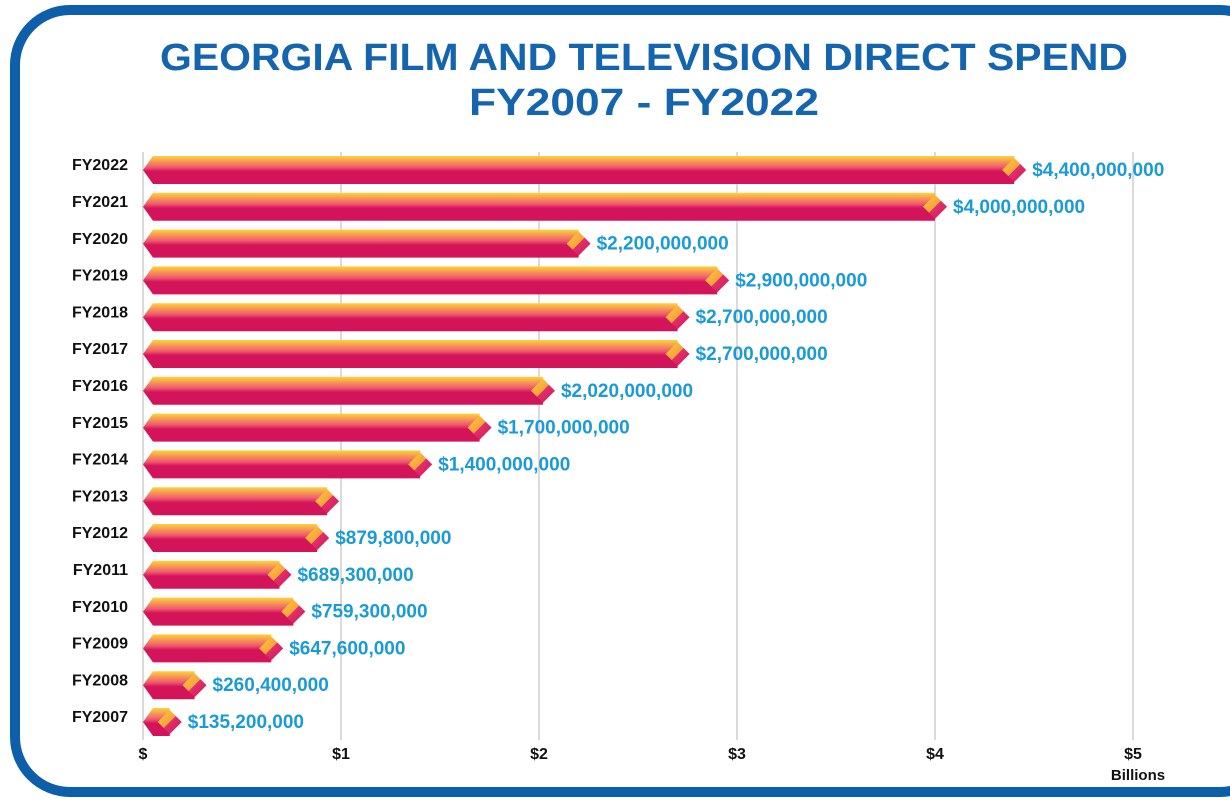  Describe the element at coordinates (627, 391) in the screenshot. I see `value-label: $2,020,000,000` at that location.